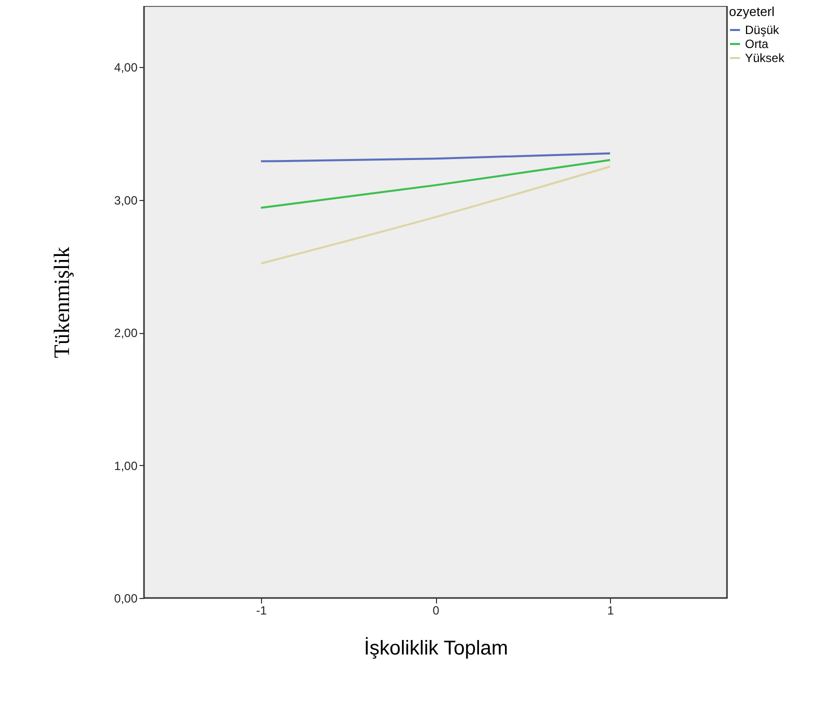 The image size is (835, 708). I want to click on legend-title: ozyeterl, so click(752, 11).